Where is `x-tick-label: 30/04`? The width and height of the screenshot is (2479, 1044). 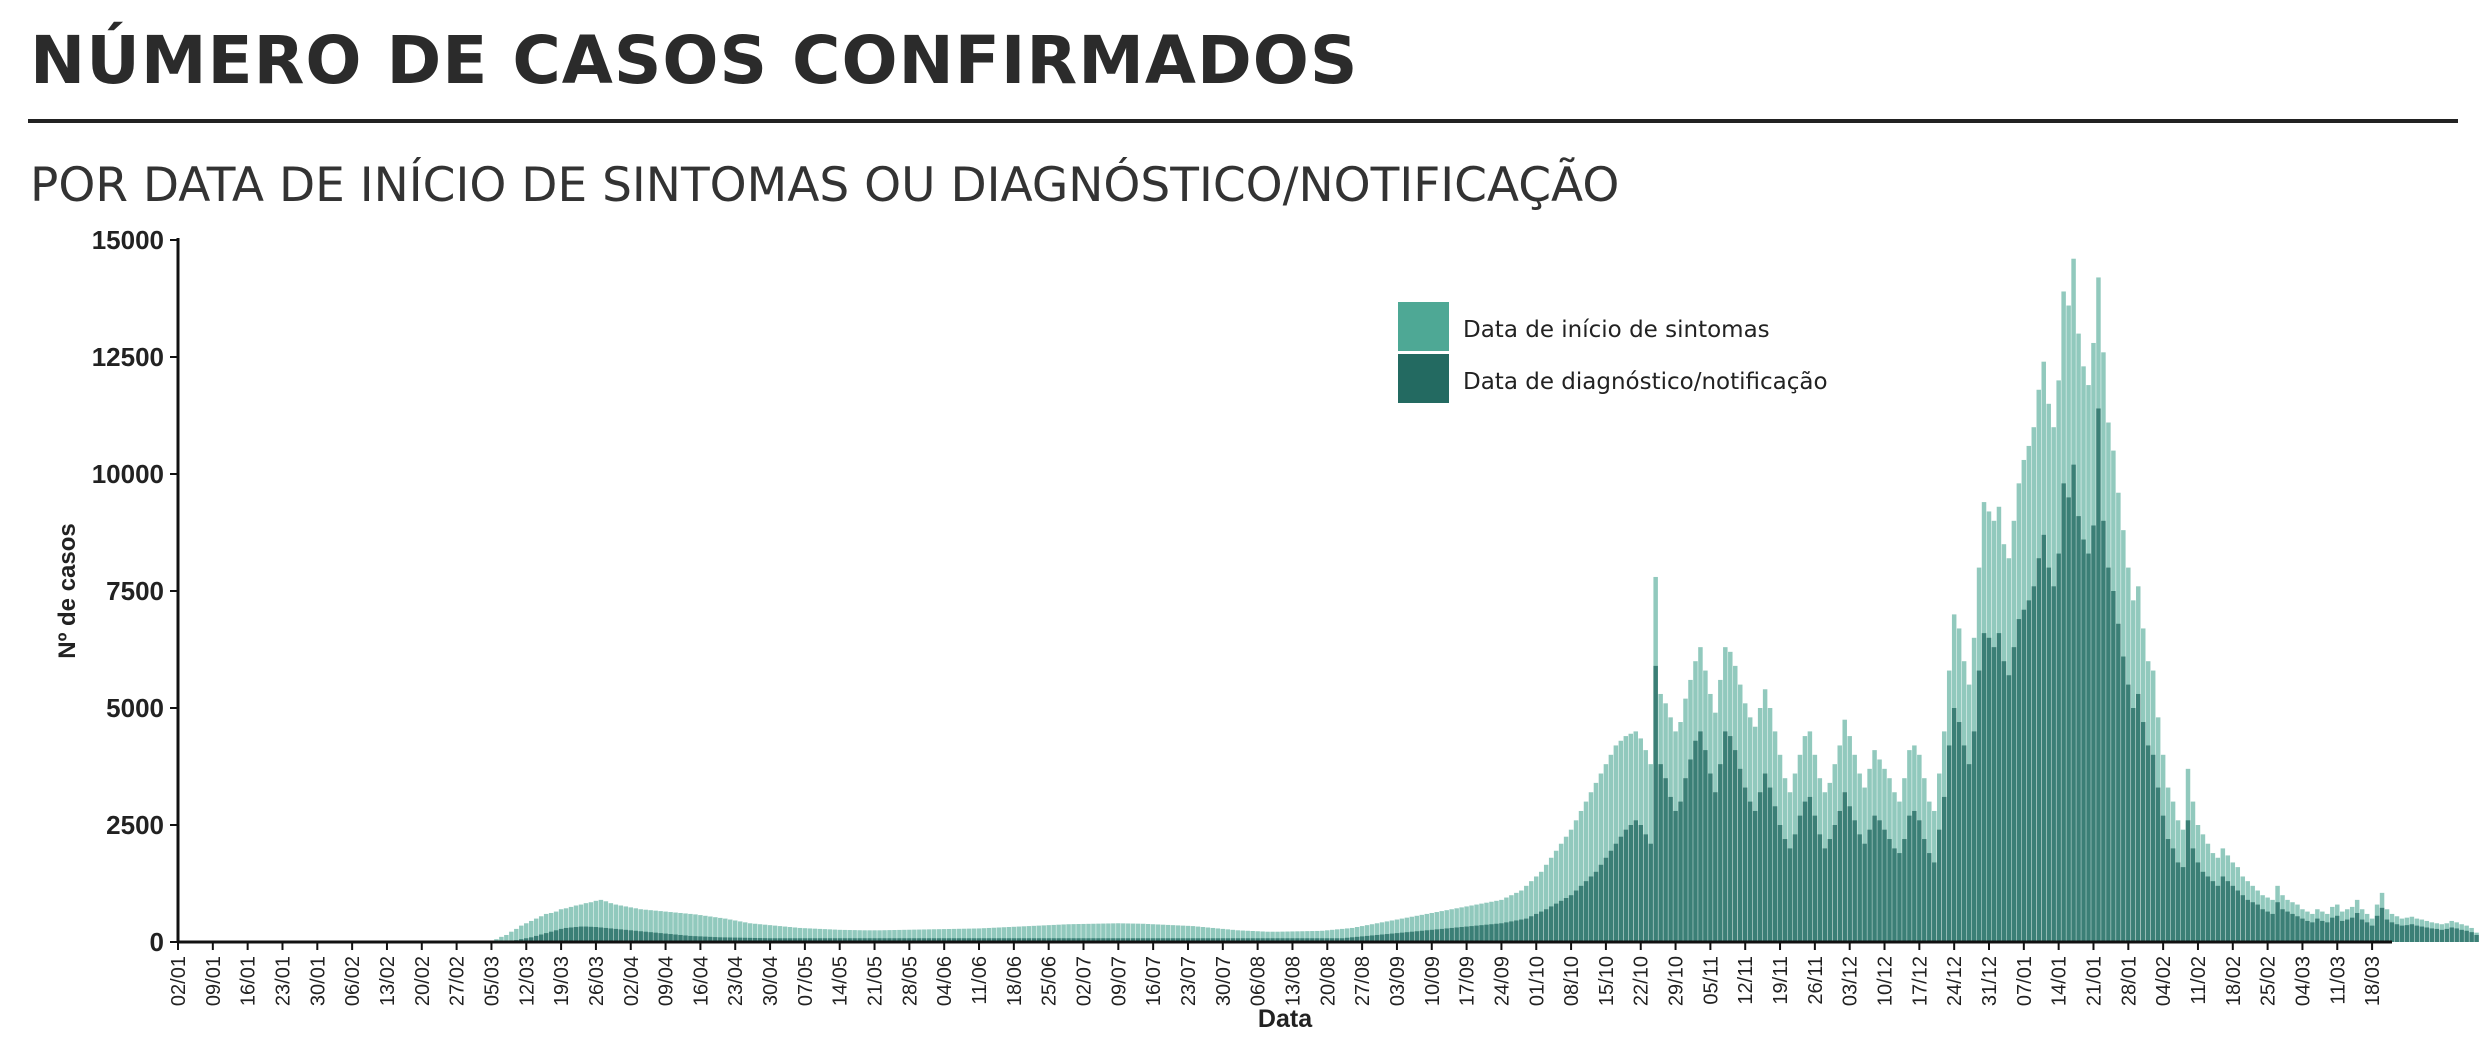
x-tick-label: 30/04 is located at coordinates (771, 981).